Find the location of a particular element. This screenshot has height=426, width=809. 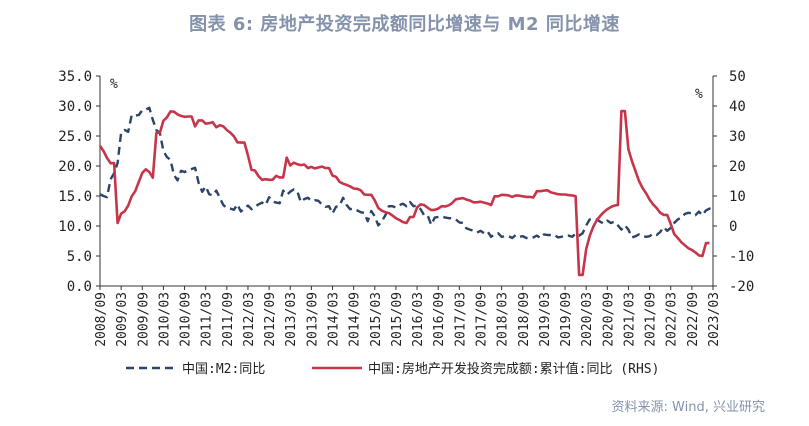

x-axis-tick-label: 2012/03 is located at coordinates (249, 319).